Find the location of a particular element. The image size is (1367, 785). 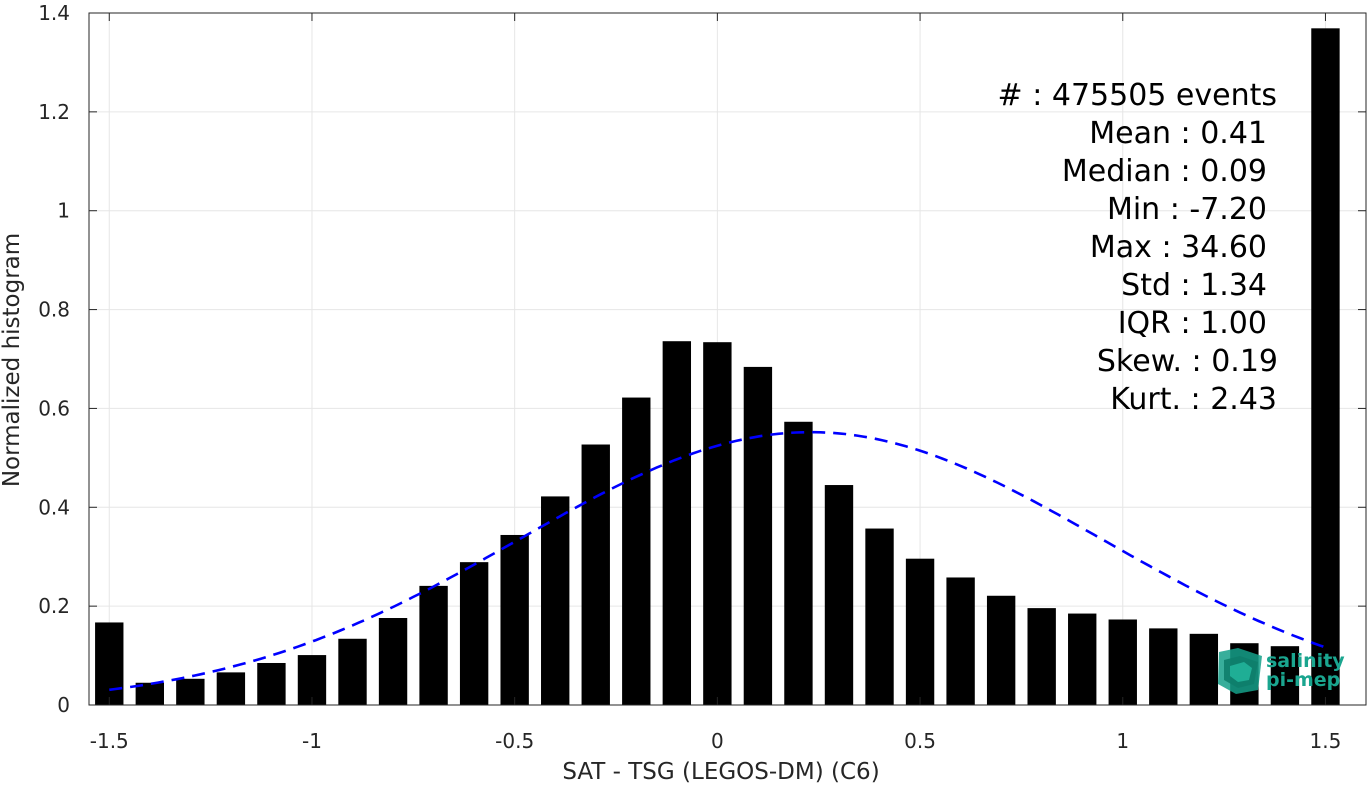

logo-line2: pi-mep is located at coordinates (1303, 680).